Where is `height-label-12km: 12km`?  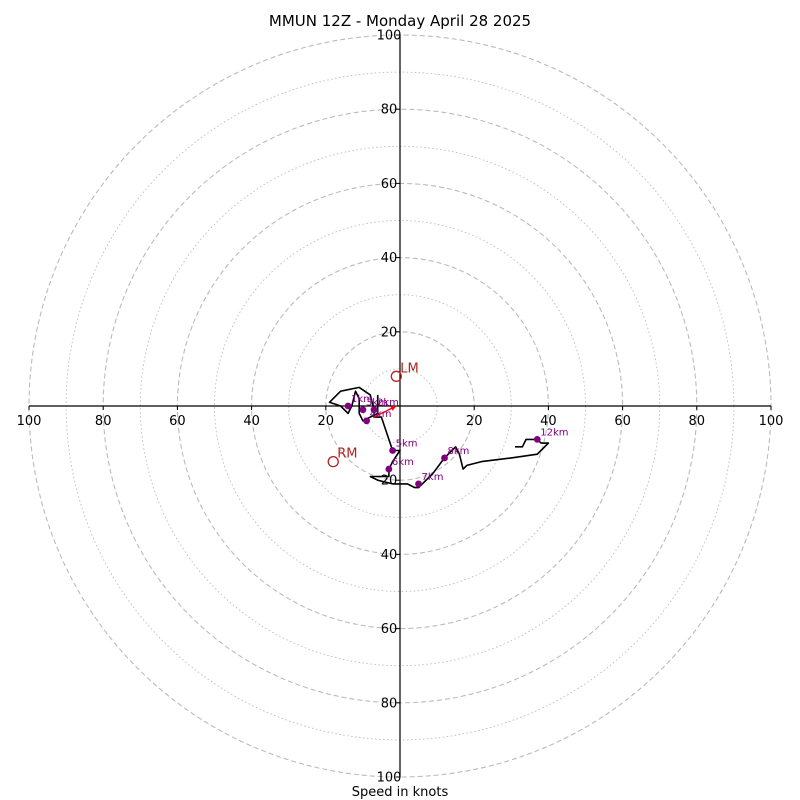
height-label-12km: 12km is located at coordinates (554, 432).